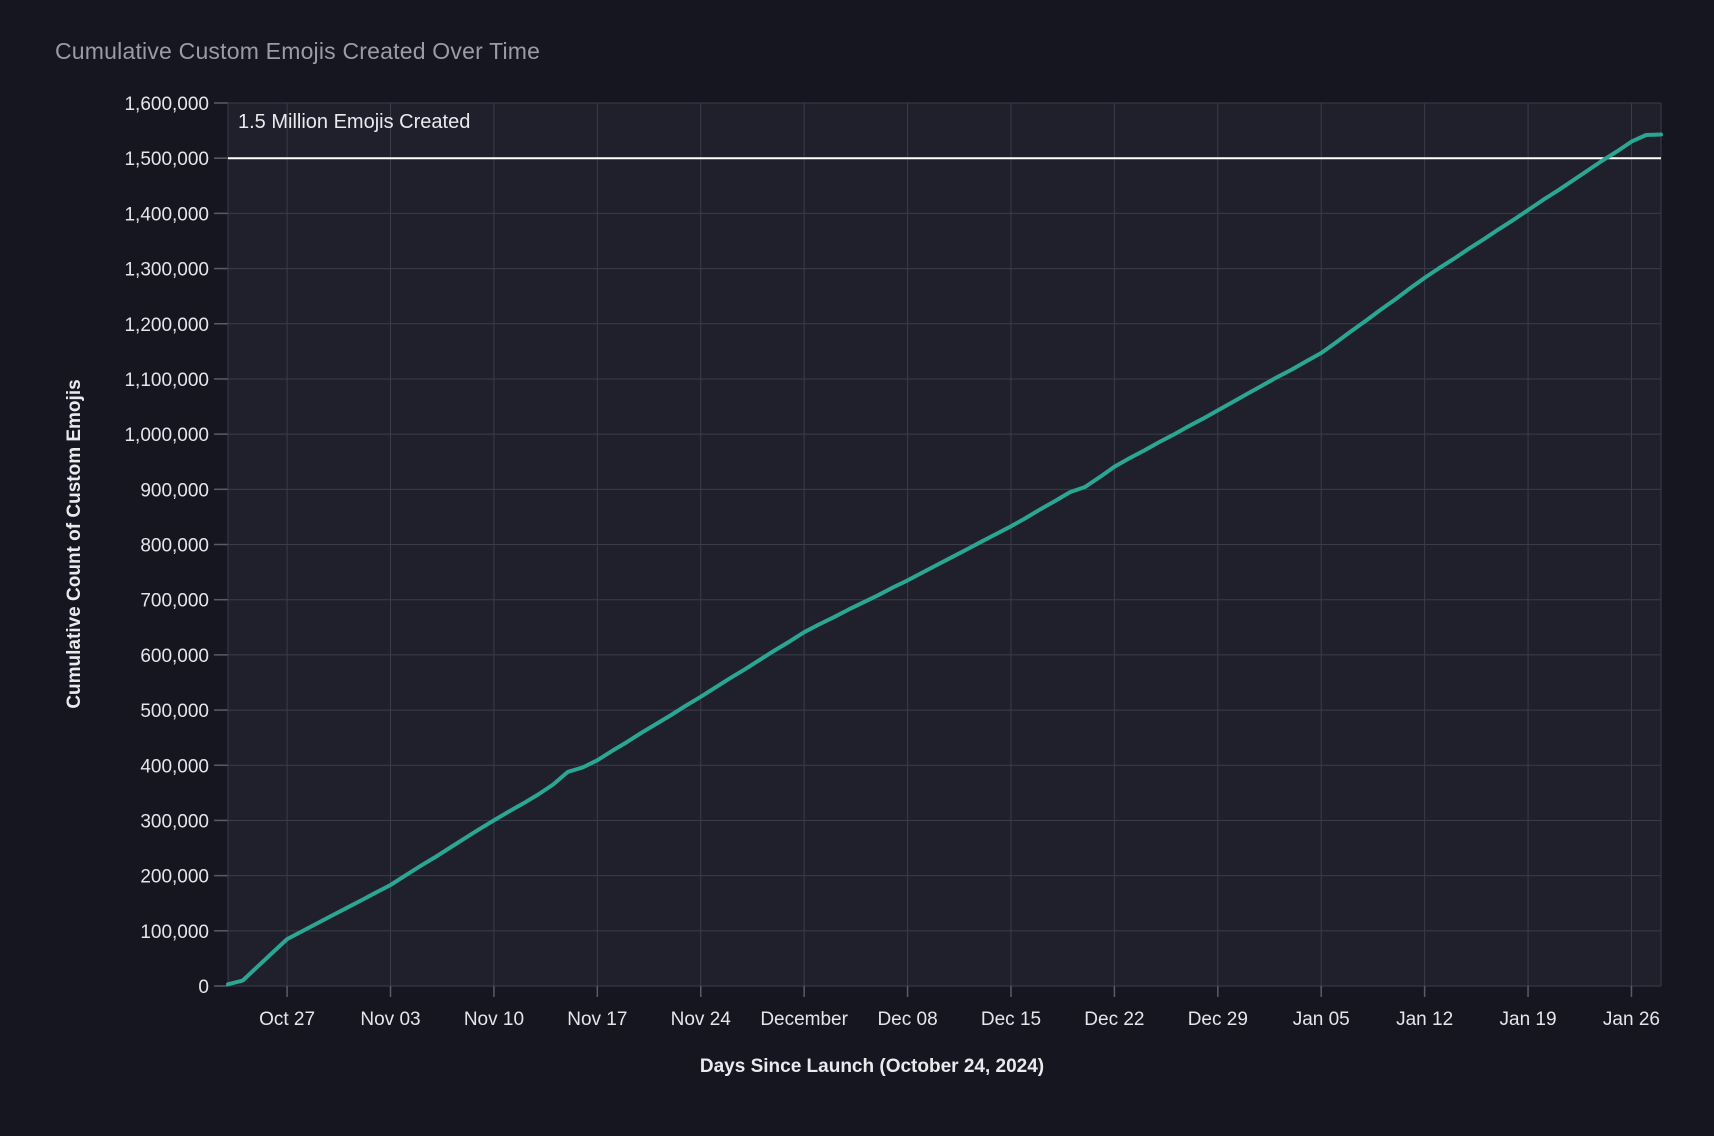 Image resolution: width=1714 pixels, height=1136 pixels. Describe the element at coordinates (1218, 1019) in the screenshot. I see `x-tick-label: Dec 29` at that location.